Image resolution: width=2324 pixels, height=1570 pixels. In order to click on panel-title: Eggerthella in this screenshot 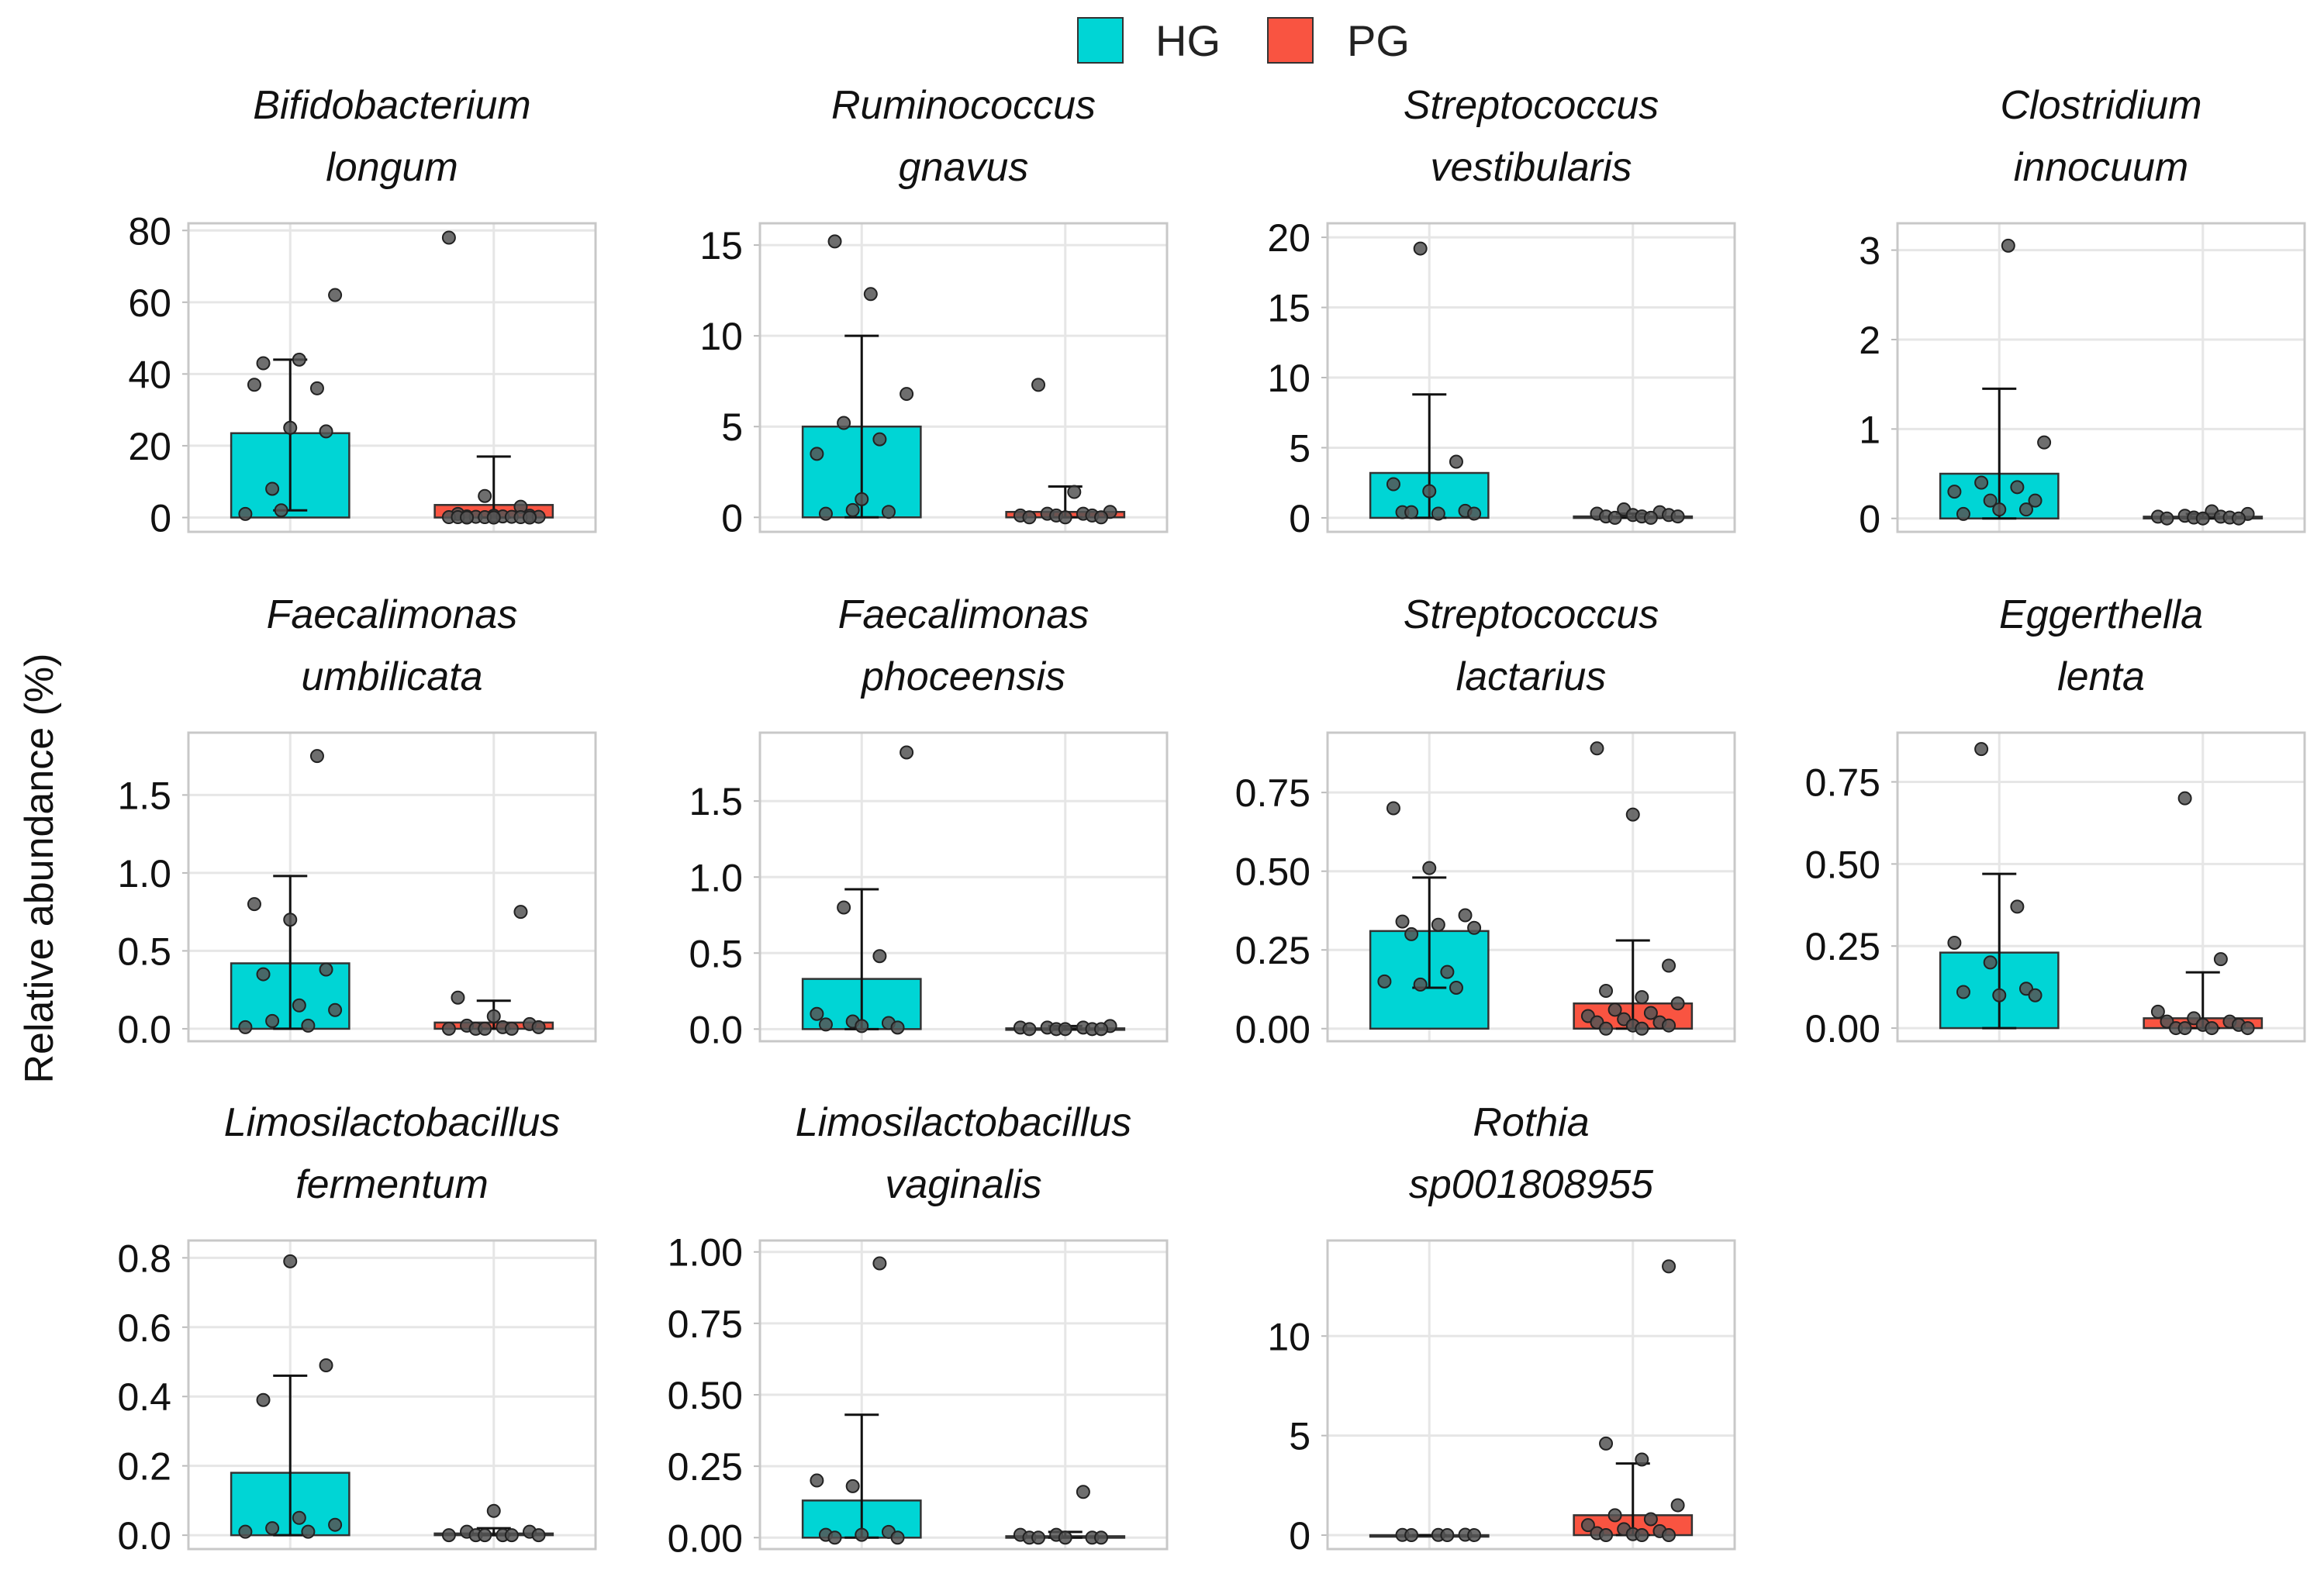, I will do `click(2101, 615)`.